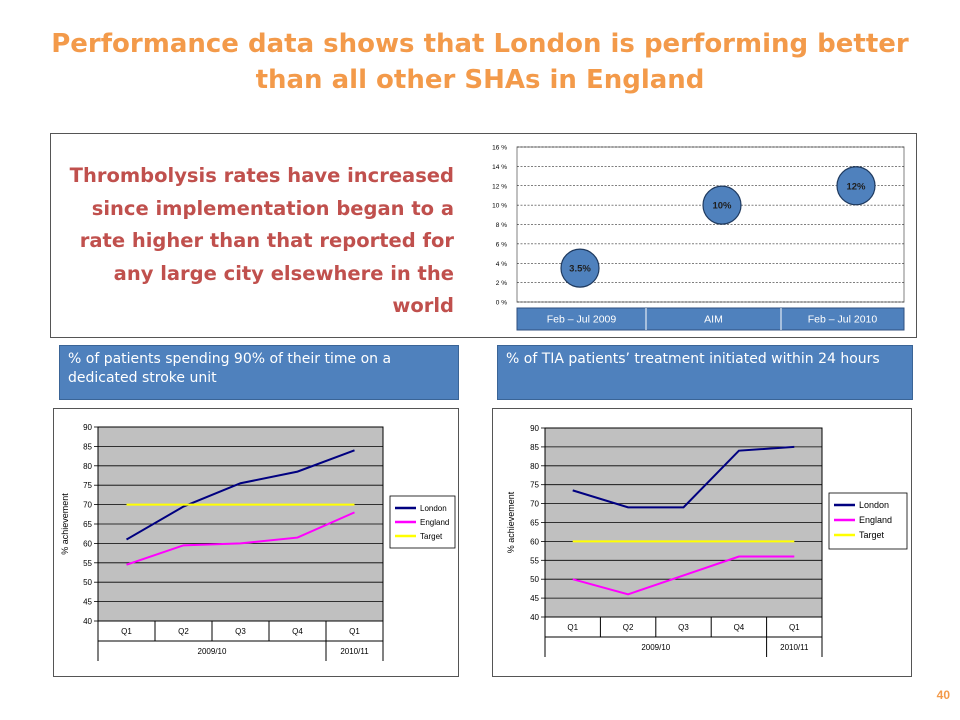 The height and width of the screenshot is (720, 960). What do you see at coordinates (499, 186) in the screenshot?
I see `y-tick-label: 12 %` at bounding box center [499, 186].